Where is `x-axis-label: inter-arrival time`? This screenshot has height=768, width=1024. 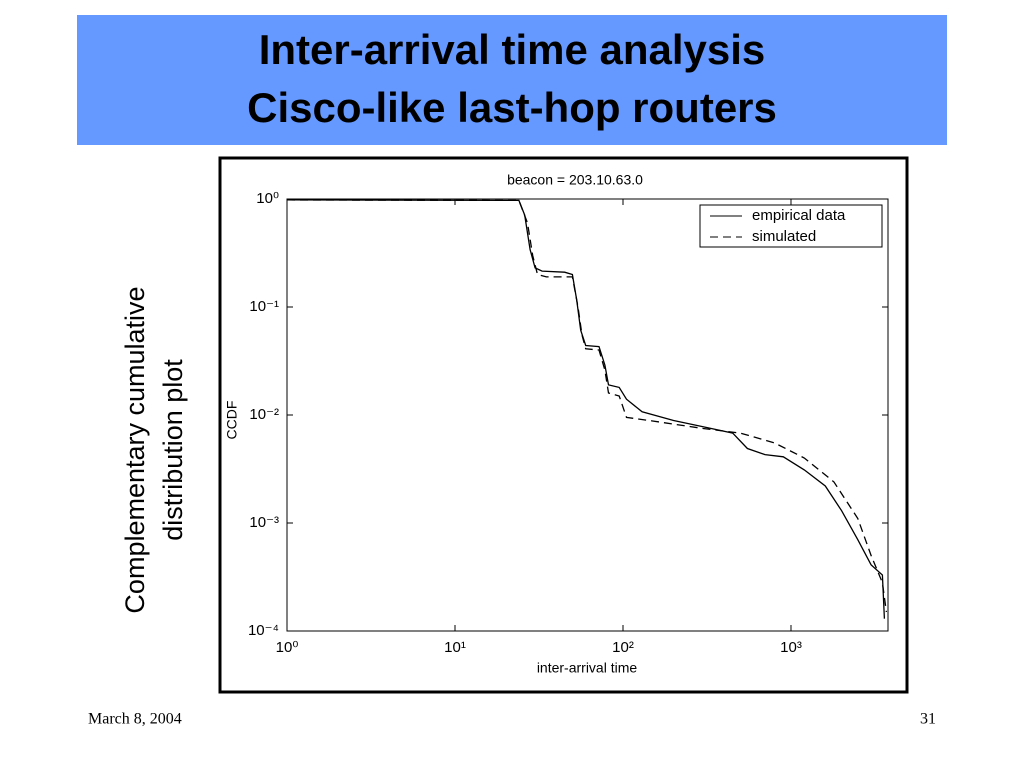
x-axis-label: inter-arrival time is located at coordinates (587, 668).